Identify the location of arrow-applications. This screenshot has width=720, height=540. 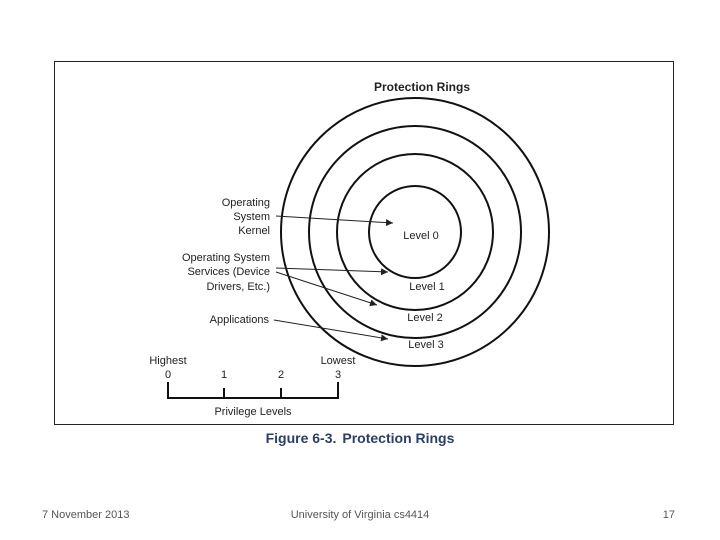
(331, 330).